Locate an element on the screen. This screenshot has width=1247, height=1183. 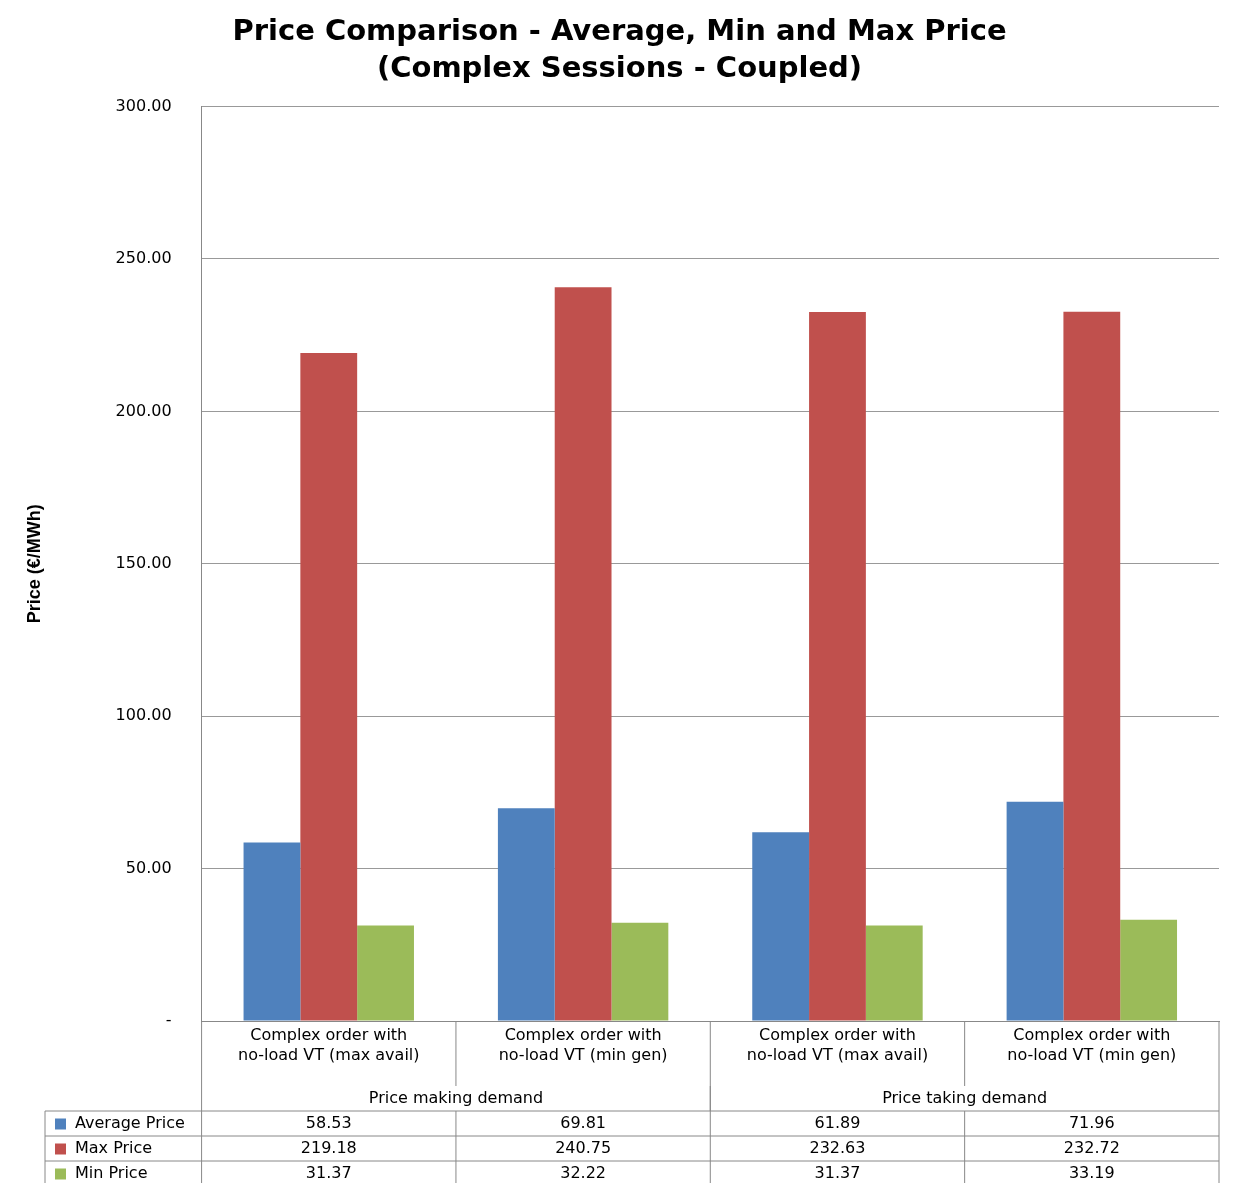
data-label: 232.63 is located at coordinates (837, 1147).